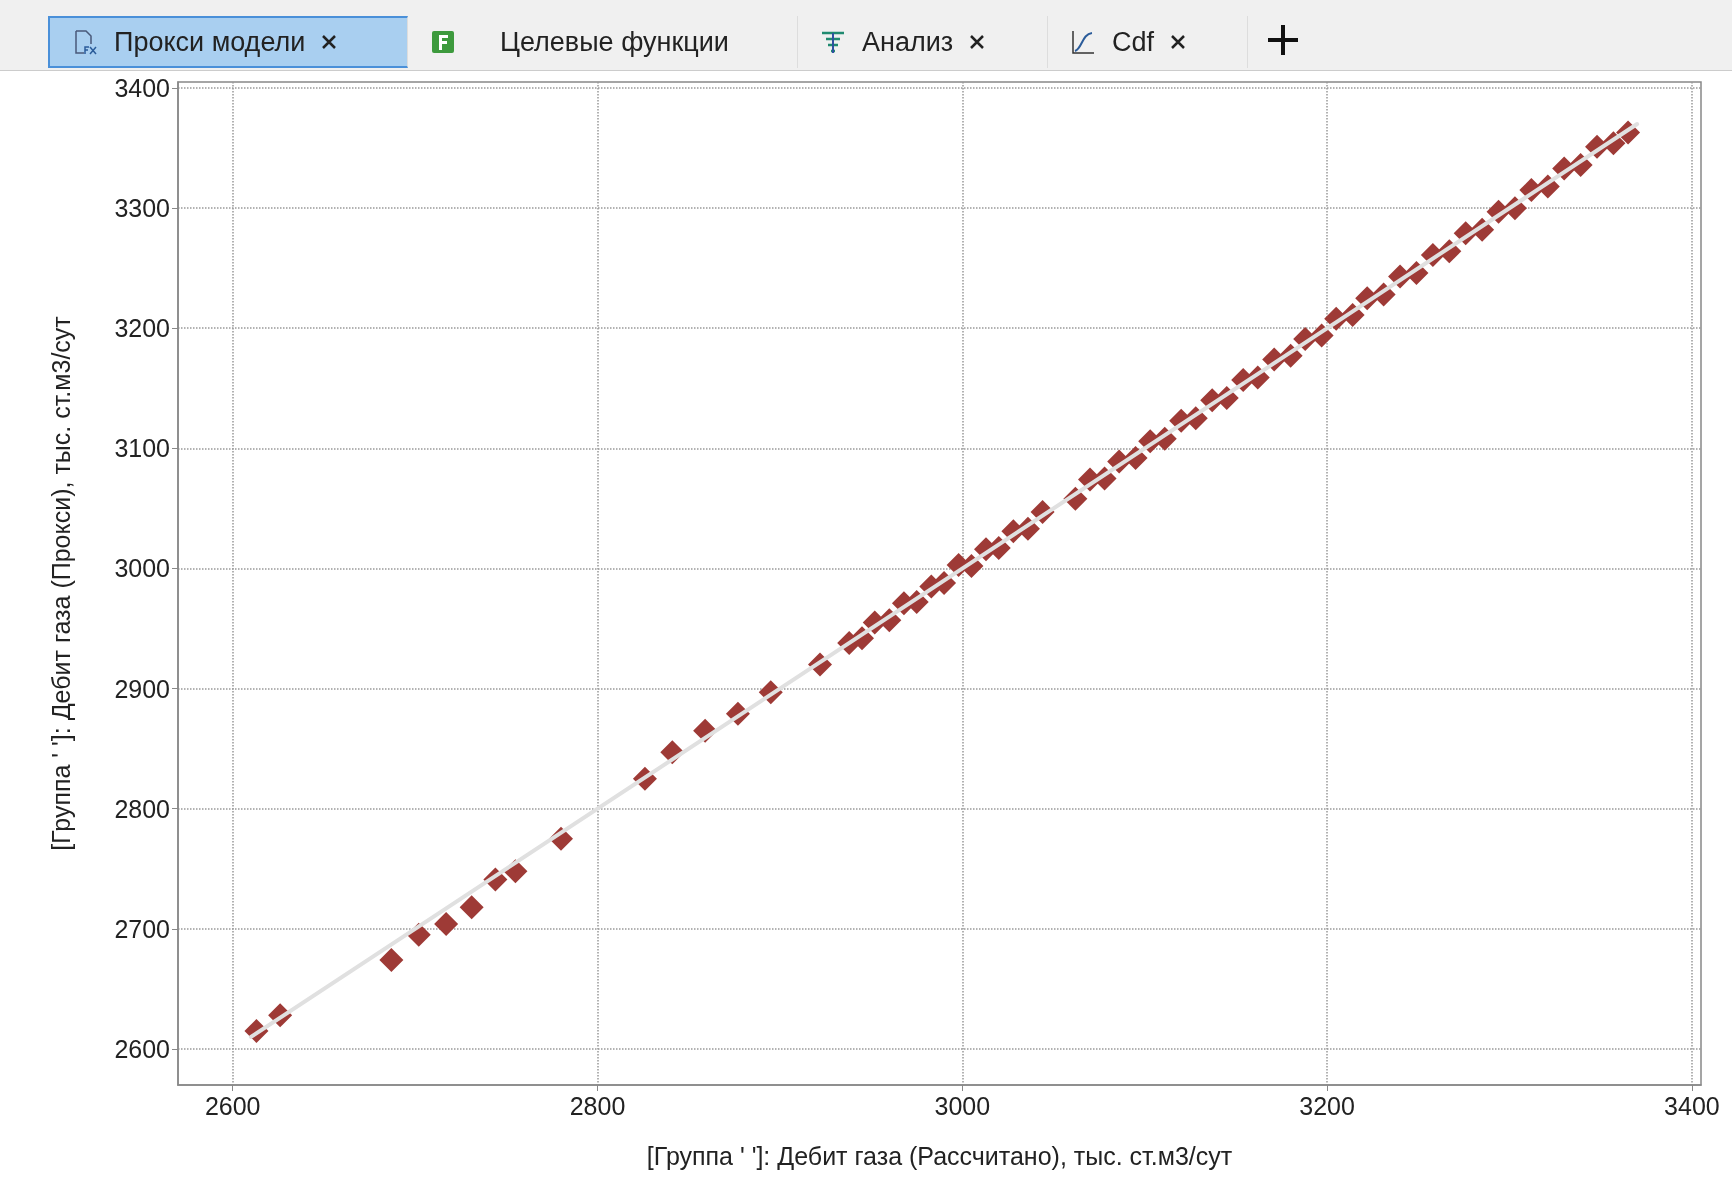  Describe the element at coordinates (142, 928) in the screenshot. I see `y-tick-label: 2700` at that location.